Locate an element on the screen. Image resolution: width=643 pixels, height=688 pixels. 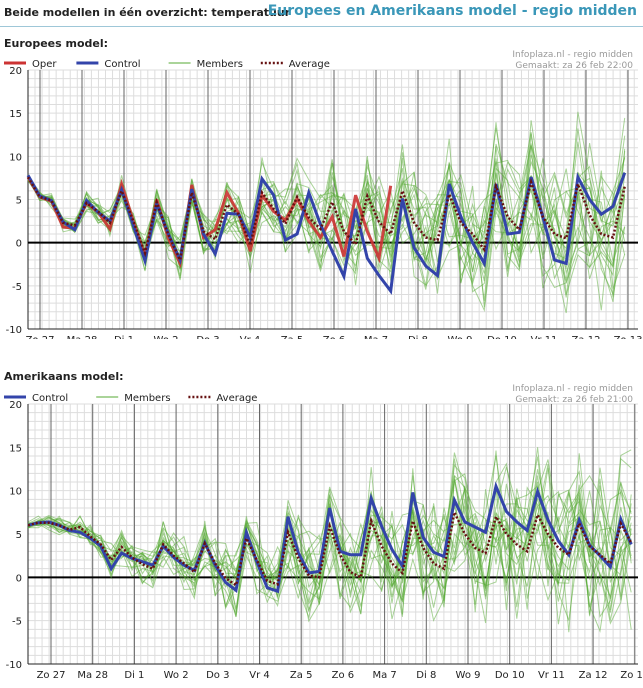
made-label: Gemaakt: za 26 feb 22:00 is located at coordinates (574, 66).